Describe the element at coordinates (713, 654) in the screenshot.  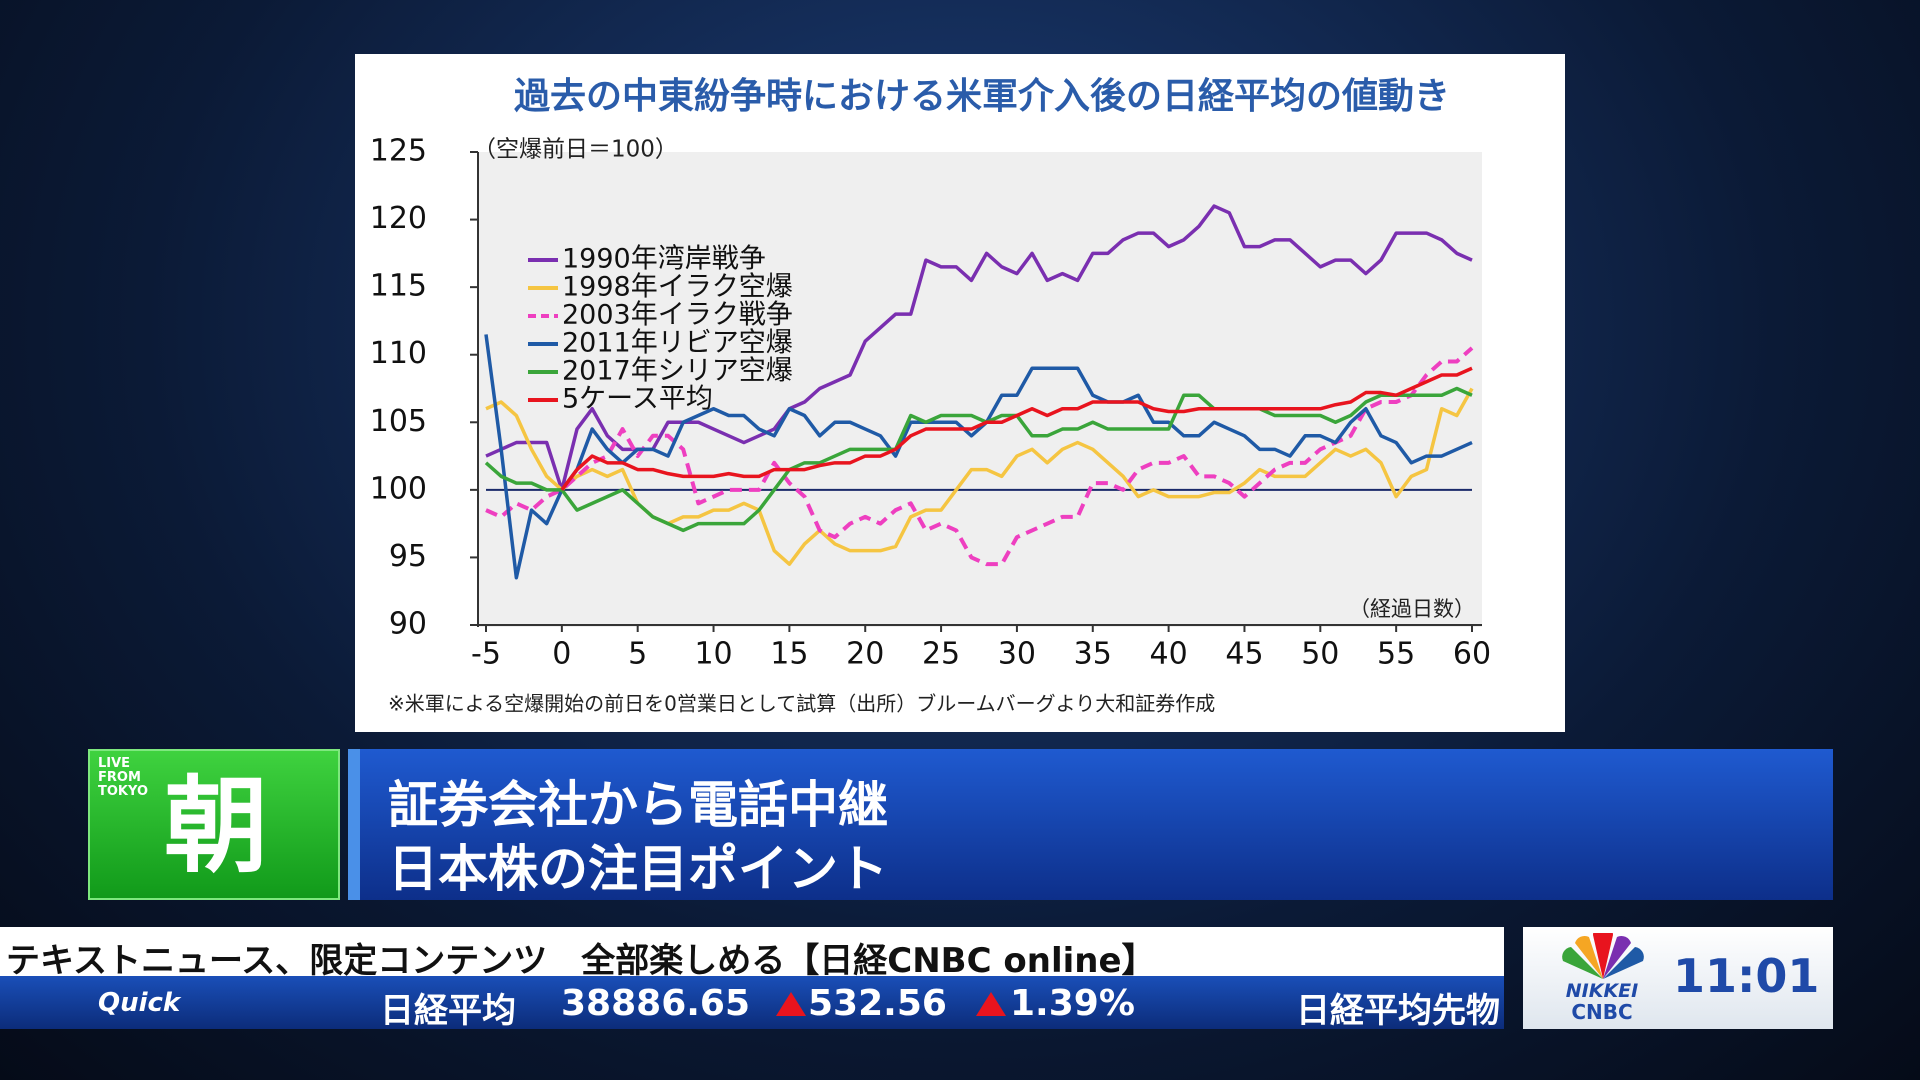
I see `x-tick-label: 10` at that location.